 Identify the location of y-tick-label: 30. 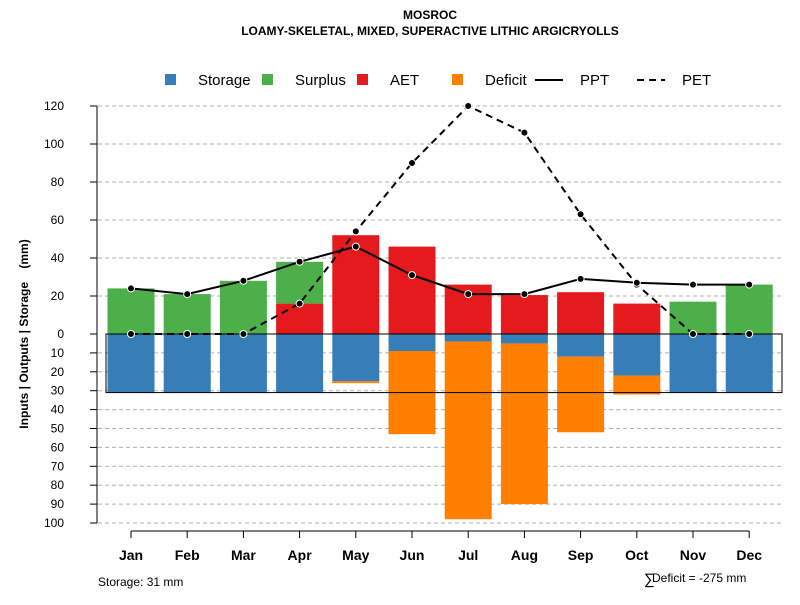
(58, 391).